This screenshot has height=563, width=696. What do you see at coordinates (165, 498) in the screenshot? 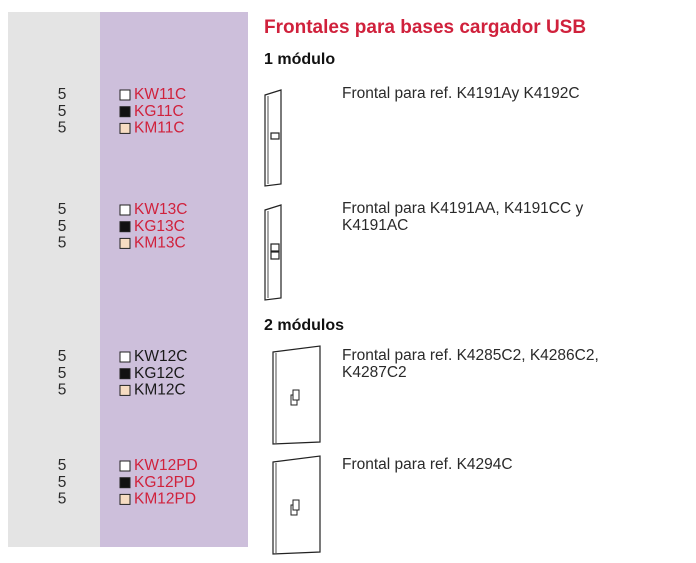
I see `product-code: KM12PD` at bounding box center [165, 498].